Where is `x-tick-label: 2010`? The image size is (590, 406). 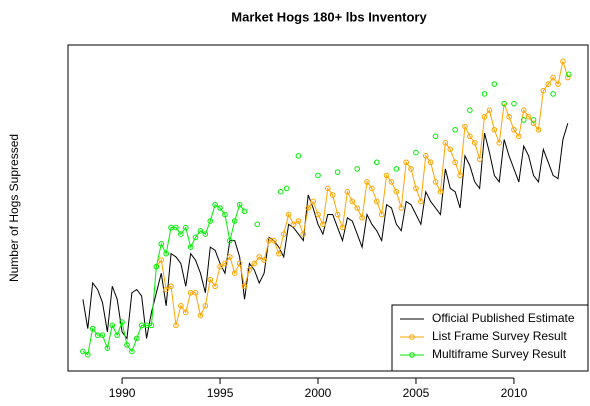
x-tick-label: 2010 is located at coordinates (514, 393).